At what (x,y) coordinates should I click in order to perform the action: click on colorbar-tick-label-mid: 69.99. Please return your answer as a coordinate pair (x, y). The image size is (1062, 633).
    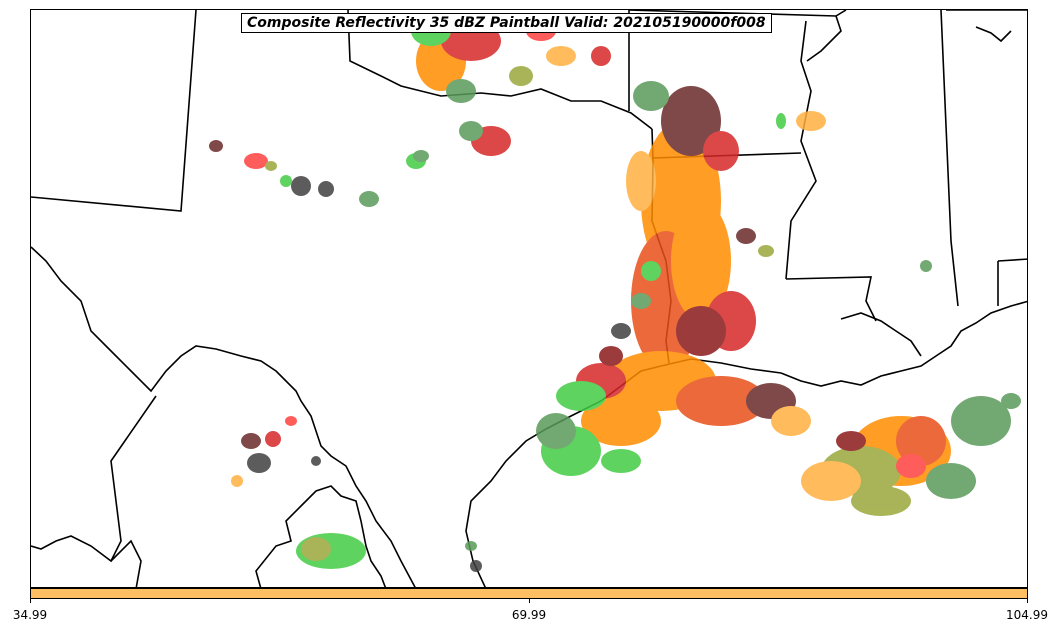
    Looking at the image, I should click on (529, 615).